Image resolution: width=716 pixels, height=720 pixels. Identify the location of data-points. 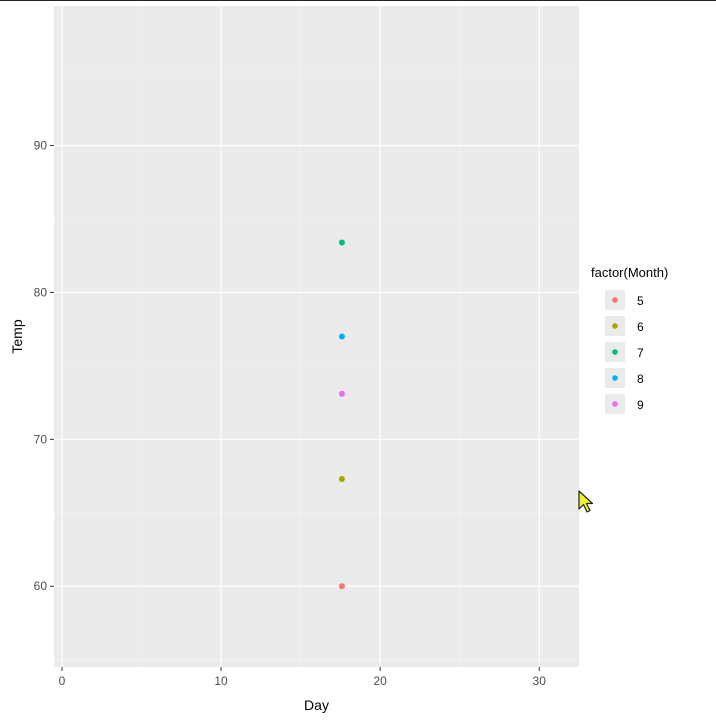
(341, 414).